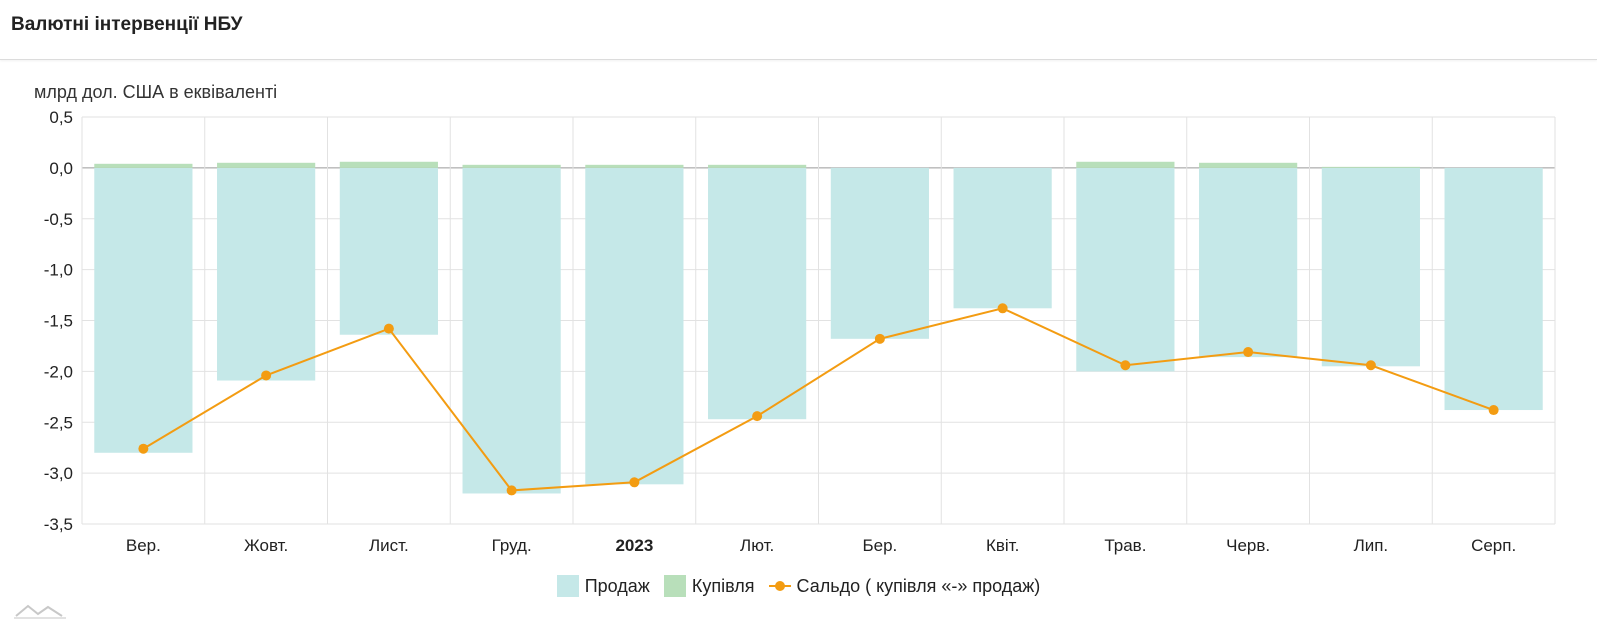 This screenshot has width=1597, height=629. What do you see at coordinates (1125, 545) in the screenshot?
I see `x-tick-label: Трав.` at bounding box center [1125, 545].